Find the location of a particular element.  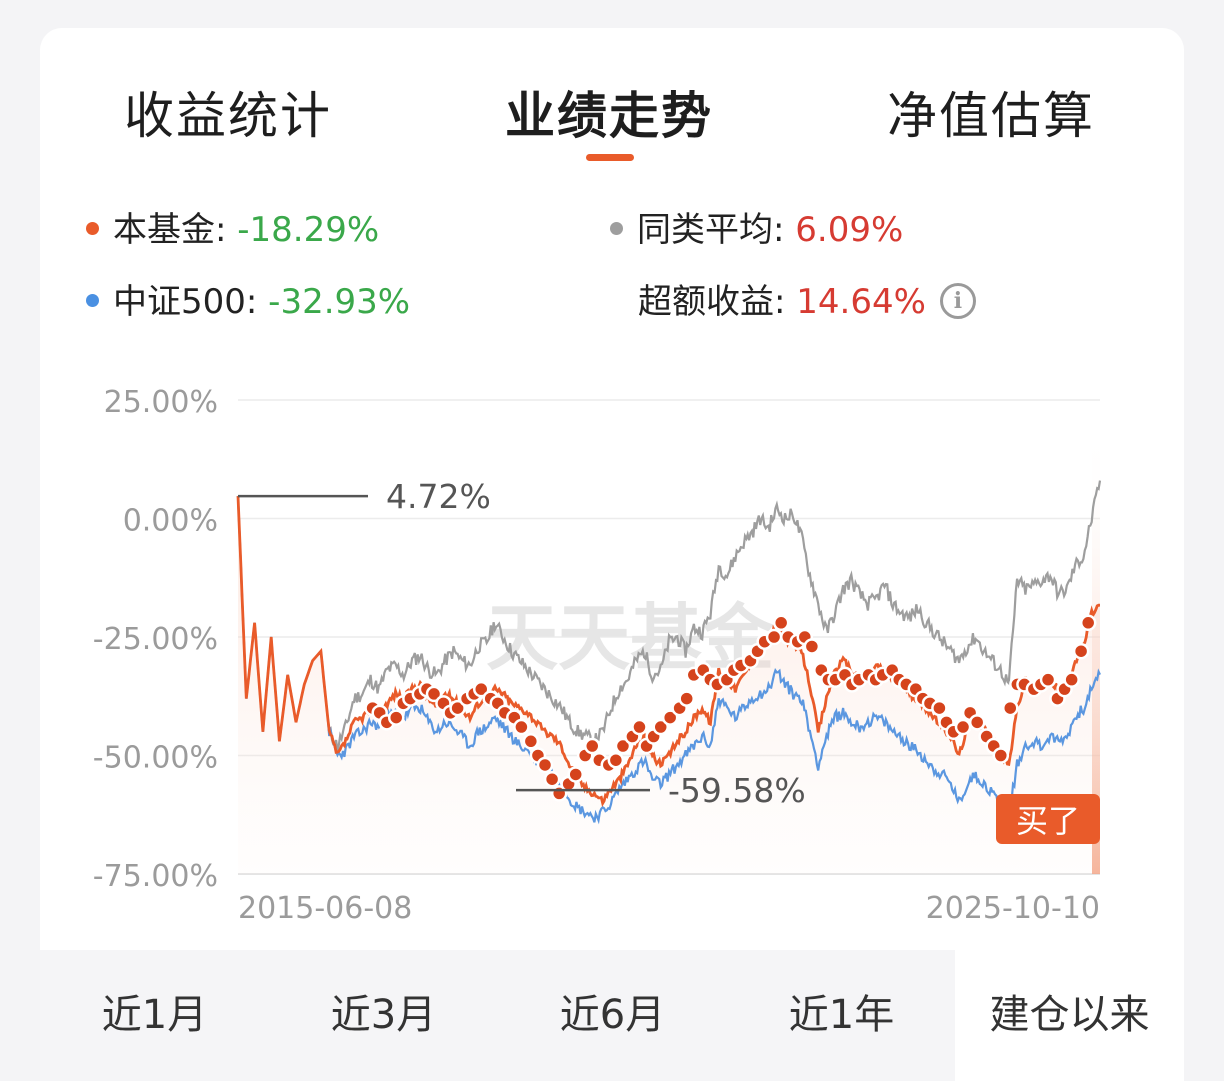

legend-fund: 本基金: -18.29% is located at coordinates (232, 226).